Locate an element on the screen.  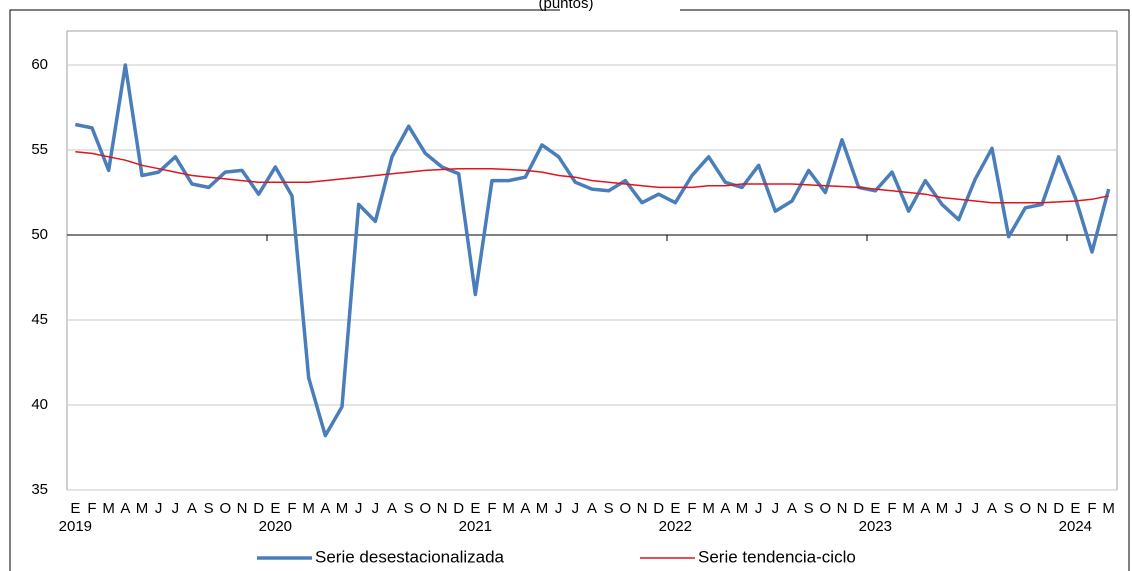
y-tick-label: 45 is located at coordinates (39, 319).